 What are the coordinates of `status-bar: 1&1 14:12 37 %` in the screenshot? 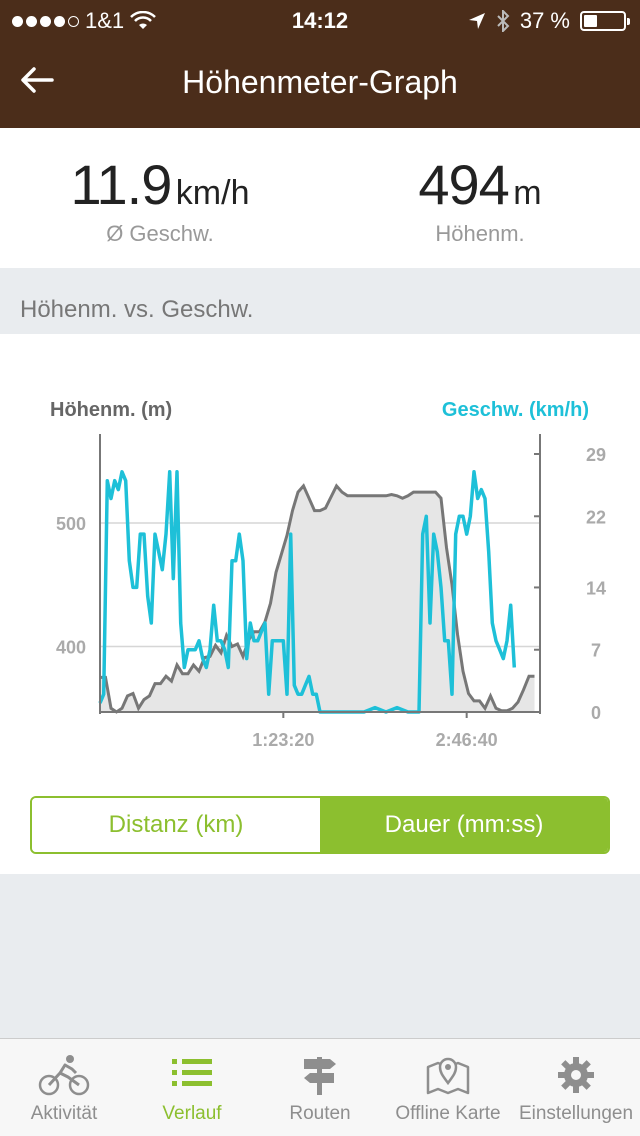 It's located at (320, 20).